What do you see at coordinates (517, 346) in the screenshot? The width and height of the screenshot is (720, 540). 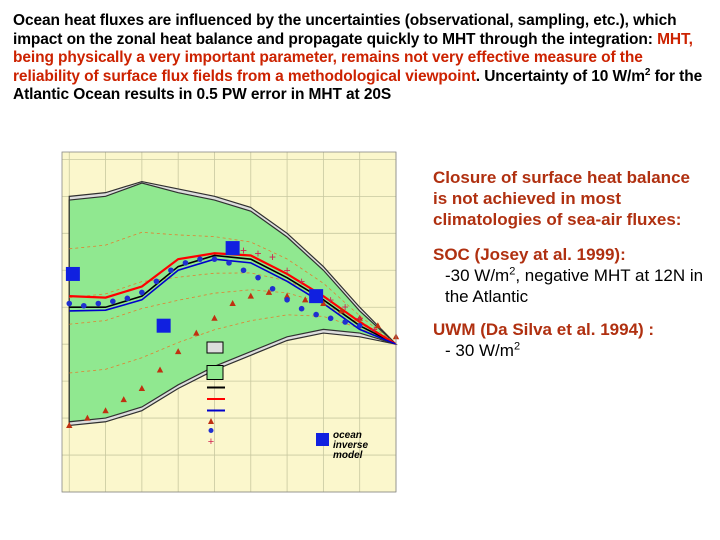 I see `uwm-sup: 2` at bounding box center [517, 346].